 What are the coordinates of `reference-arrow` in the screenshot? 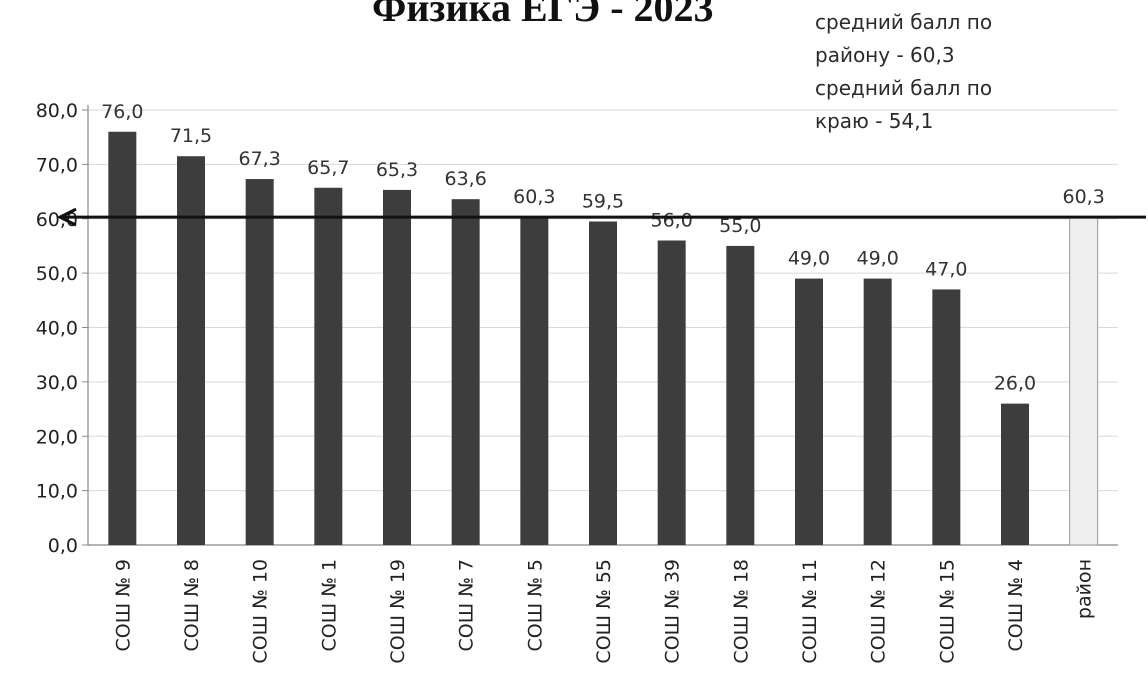 It's located at (66, 217).